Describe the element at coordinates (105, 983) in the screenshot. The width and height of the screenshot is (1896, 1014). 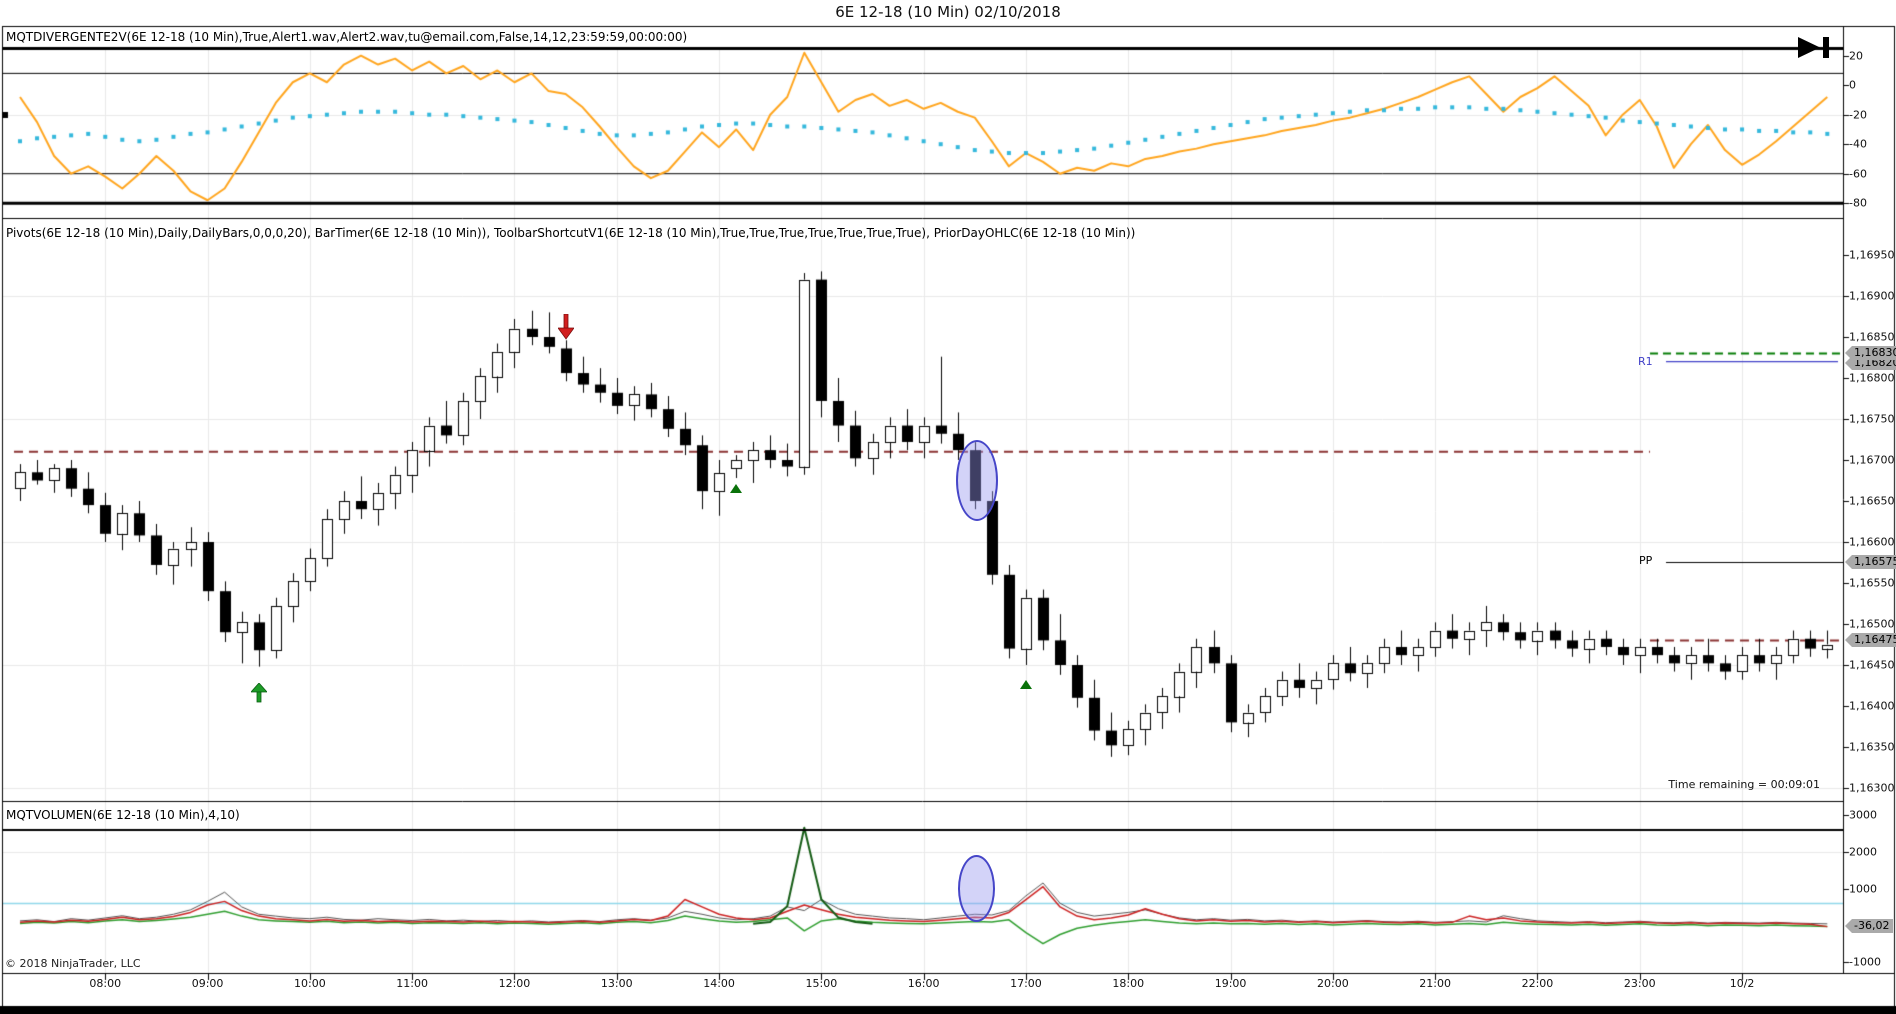
I see `time-tick-label: 08:00` at that location.